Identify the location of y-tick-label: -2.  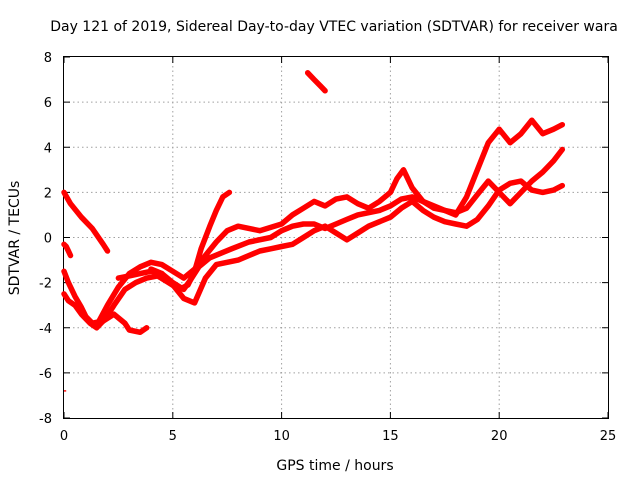
(45, 284).